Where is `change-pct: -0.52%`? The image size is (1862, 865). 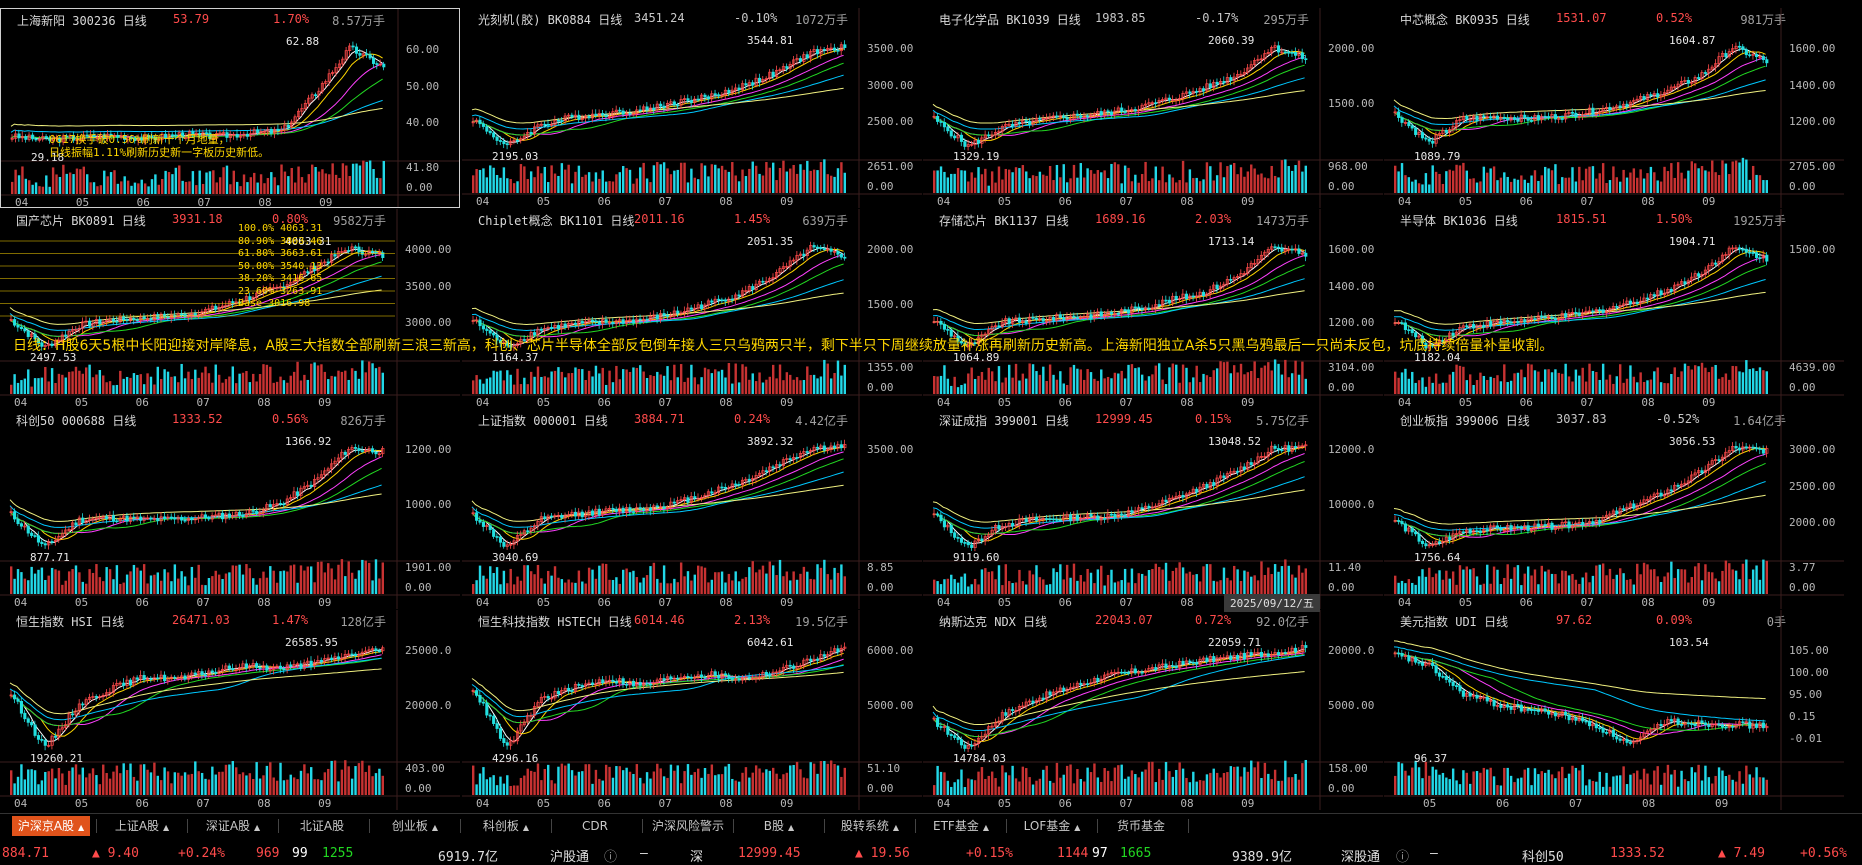
change-pct: -0.52% is located at coordinates (1678, 419).